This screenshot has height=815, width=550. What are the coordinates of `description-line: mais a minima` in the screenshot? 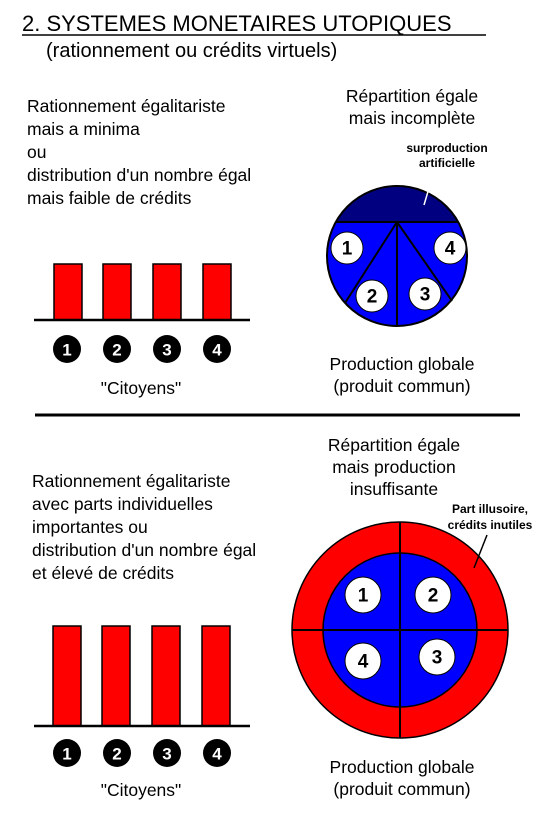 It's located at (83, 129).